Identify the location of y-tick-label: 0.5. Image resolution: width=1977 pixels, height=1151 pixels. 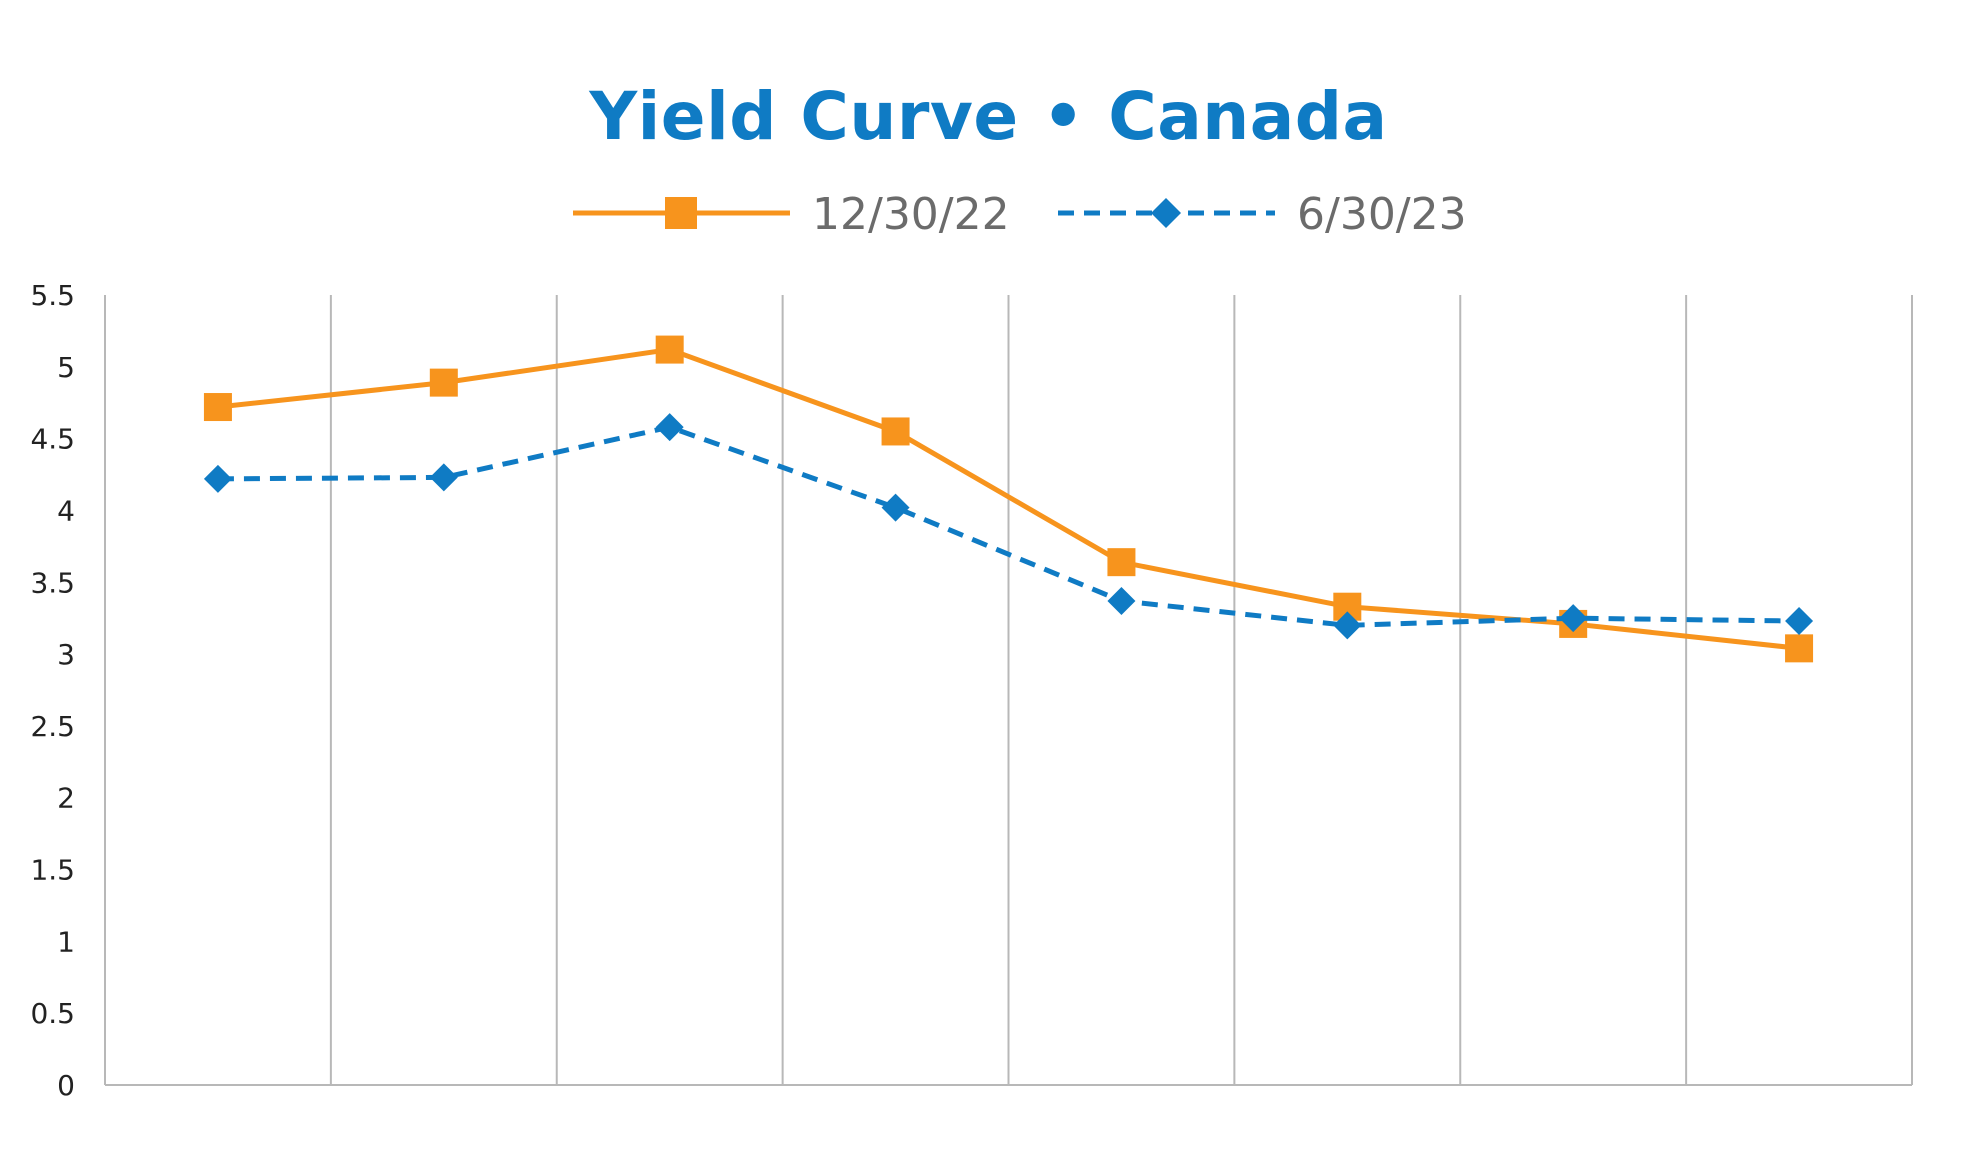
(52, 1013).